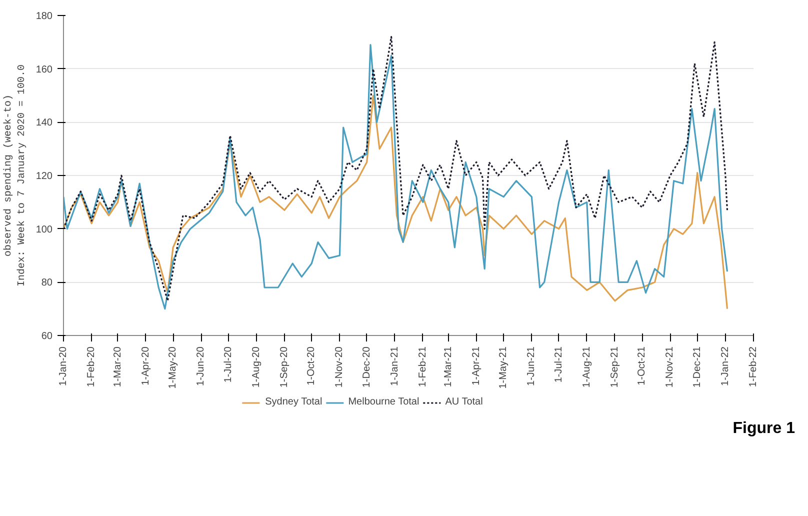 This screenshot has height=516, width=808. I want to click on x-tick-label: 1-Aug-21, so click(586, 367).